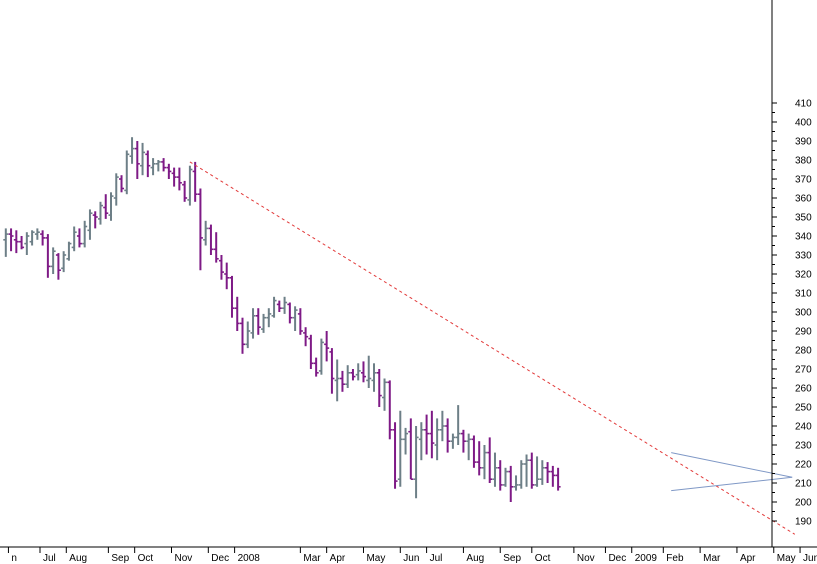 This screenshot has width=817, height=564. Describe the element at coordinates (803, 180) in the screenshot. I see `y-tick-label: 370` at that location.